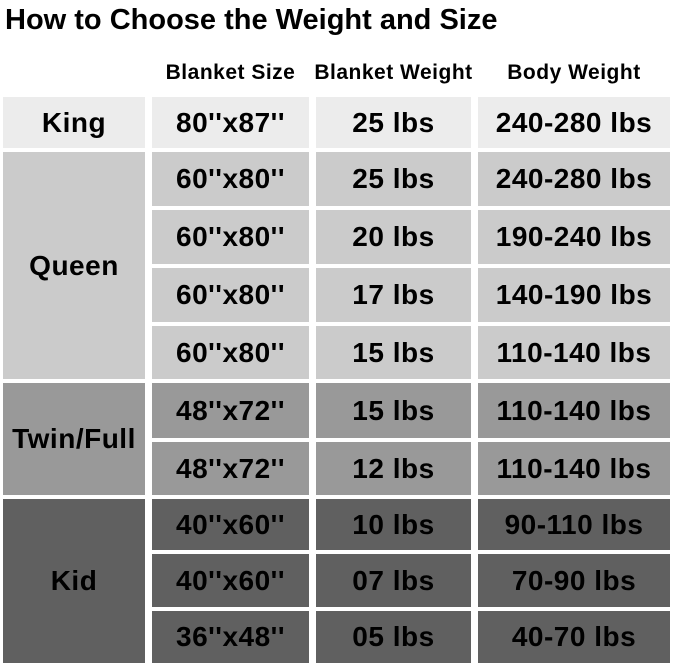 This screenshot has width=679, height=669. Describe the element at coordinates (574, 72) in the screenshot. I see `column-header-body-weight: Body Weight` at that location.